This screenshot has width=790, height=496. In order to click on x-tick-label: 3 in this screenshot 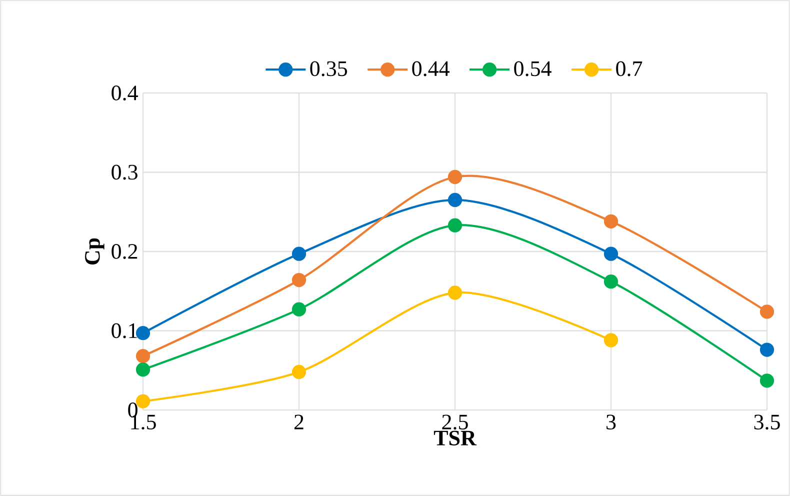, I will do `click(611, 422)`.